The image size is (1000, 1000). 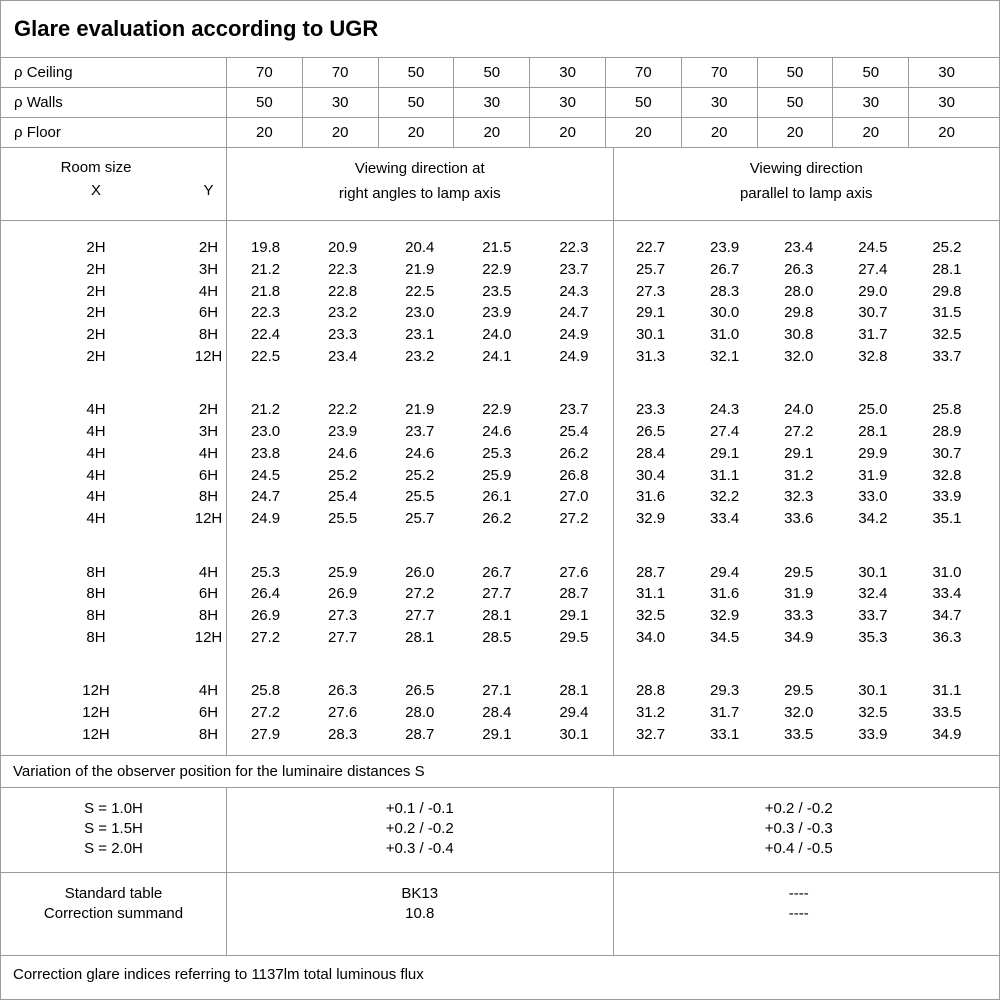 I want to click on ugr-value: 26.7, so click(x=497, y=572).